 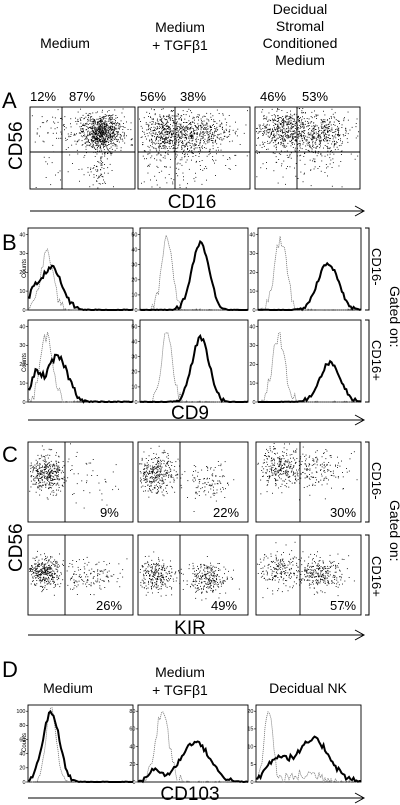 I want to click on panel-b-r1-c2-tick-label: 50, so click(x=134, y=235).